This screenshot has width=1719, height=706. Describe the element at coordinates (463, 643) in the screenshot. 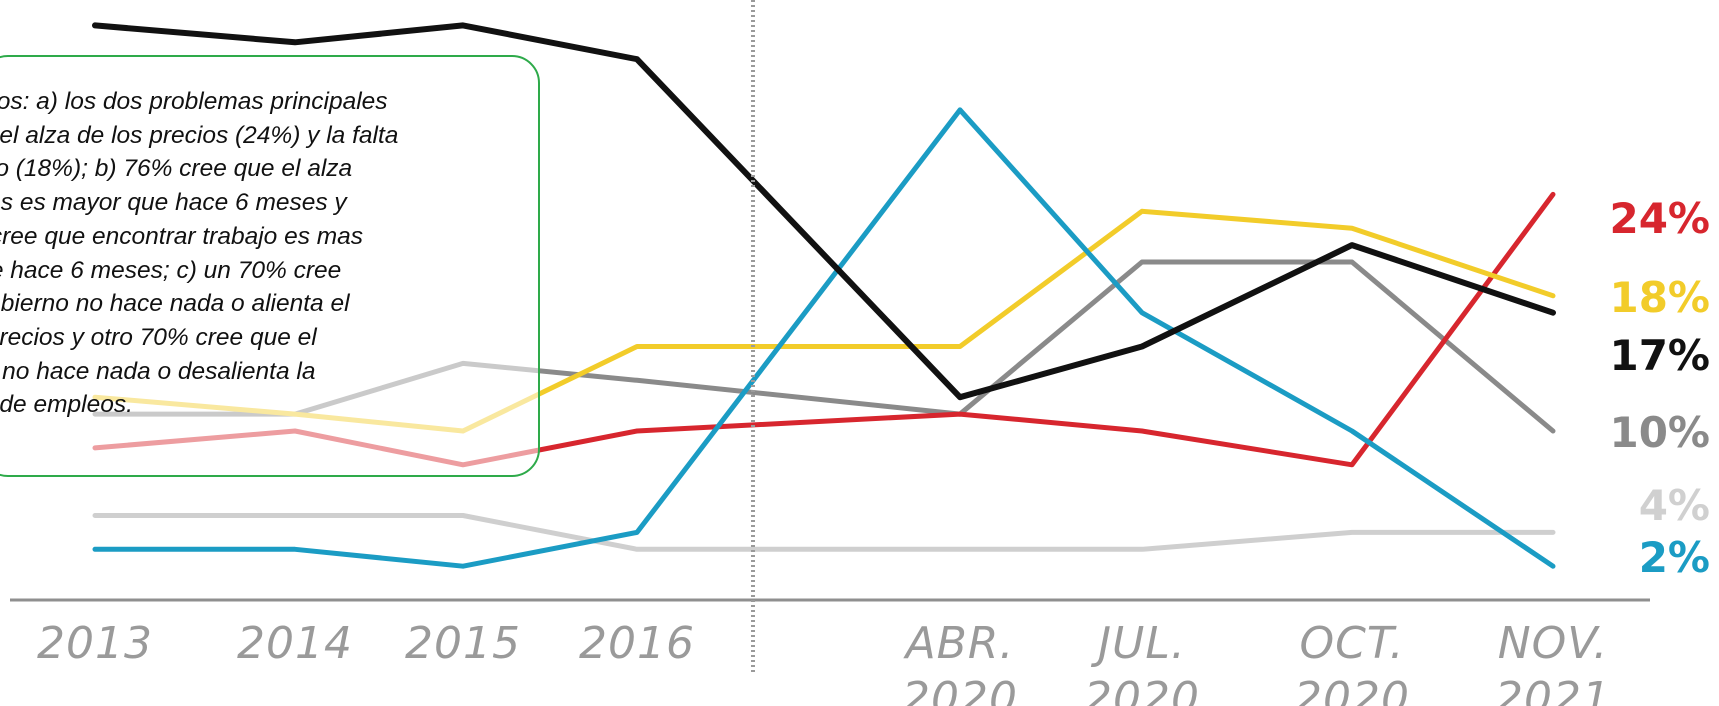

I see `x-tick-label: 2015` at that location.